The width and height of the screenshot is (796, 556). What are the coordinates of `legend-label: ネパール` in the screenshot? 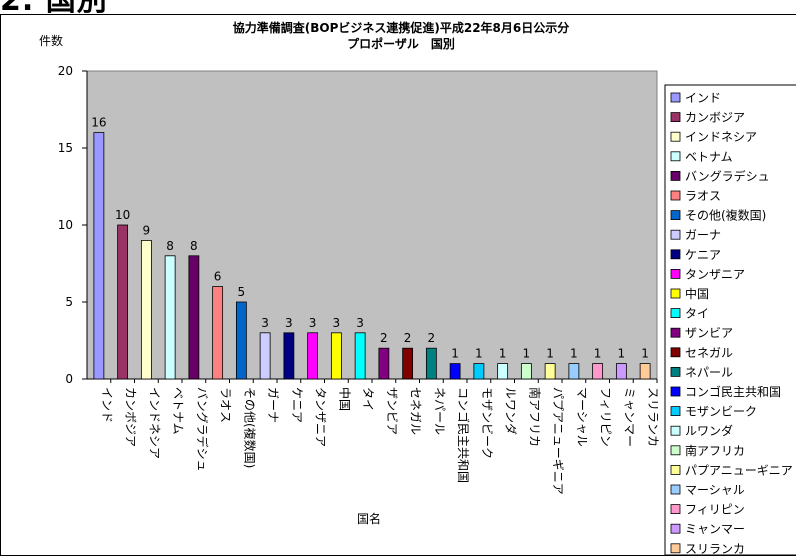 It's located at (709, 372).